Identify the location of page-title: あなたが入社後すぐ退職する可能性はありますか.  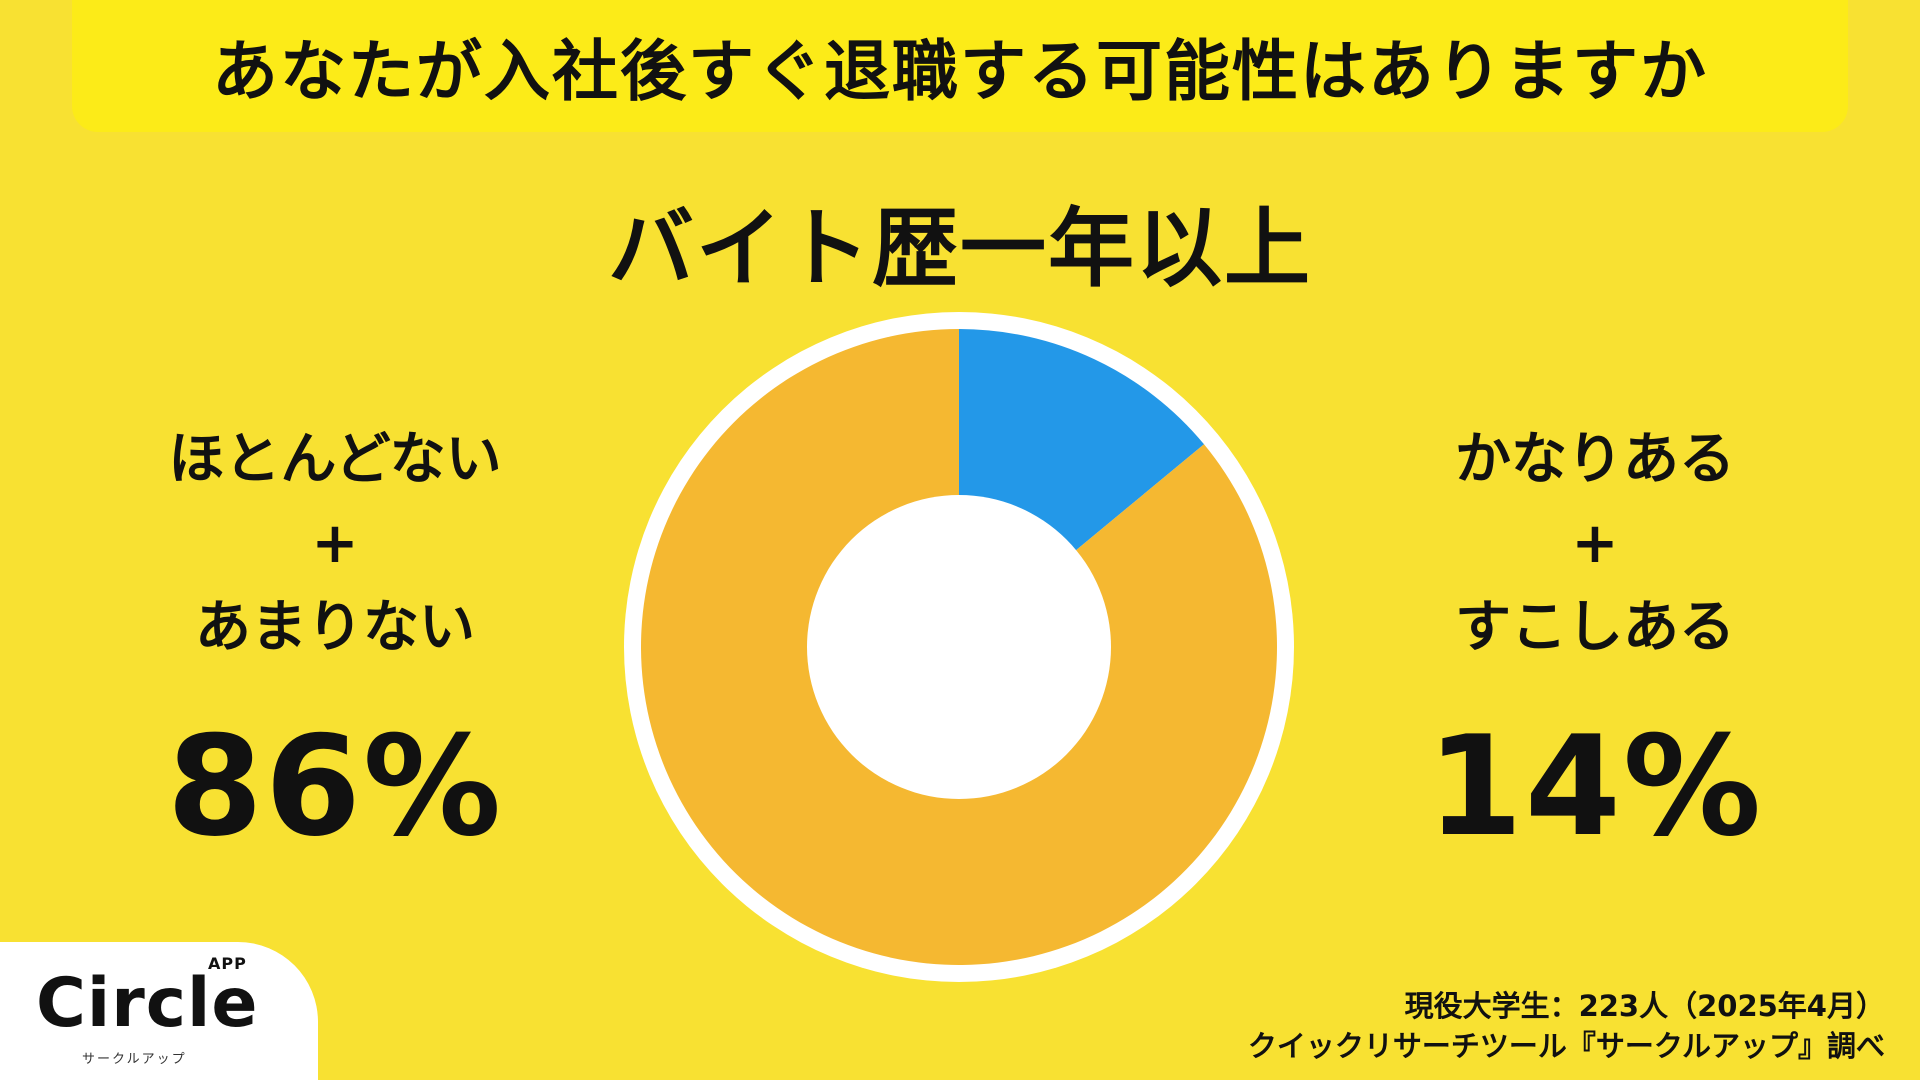
(960, 71).